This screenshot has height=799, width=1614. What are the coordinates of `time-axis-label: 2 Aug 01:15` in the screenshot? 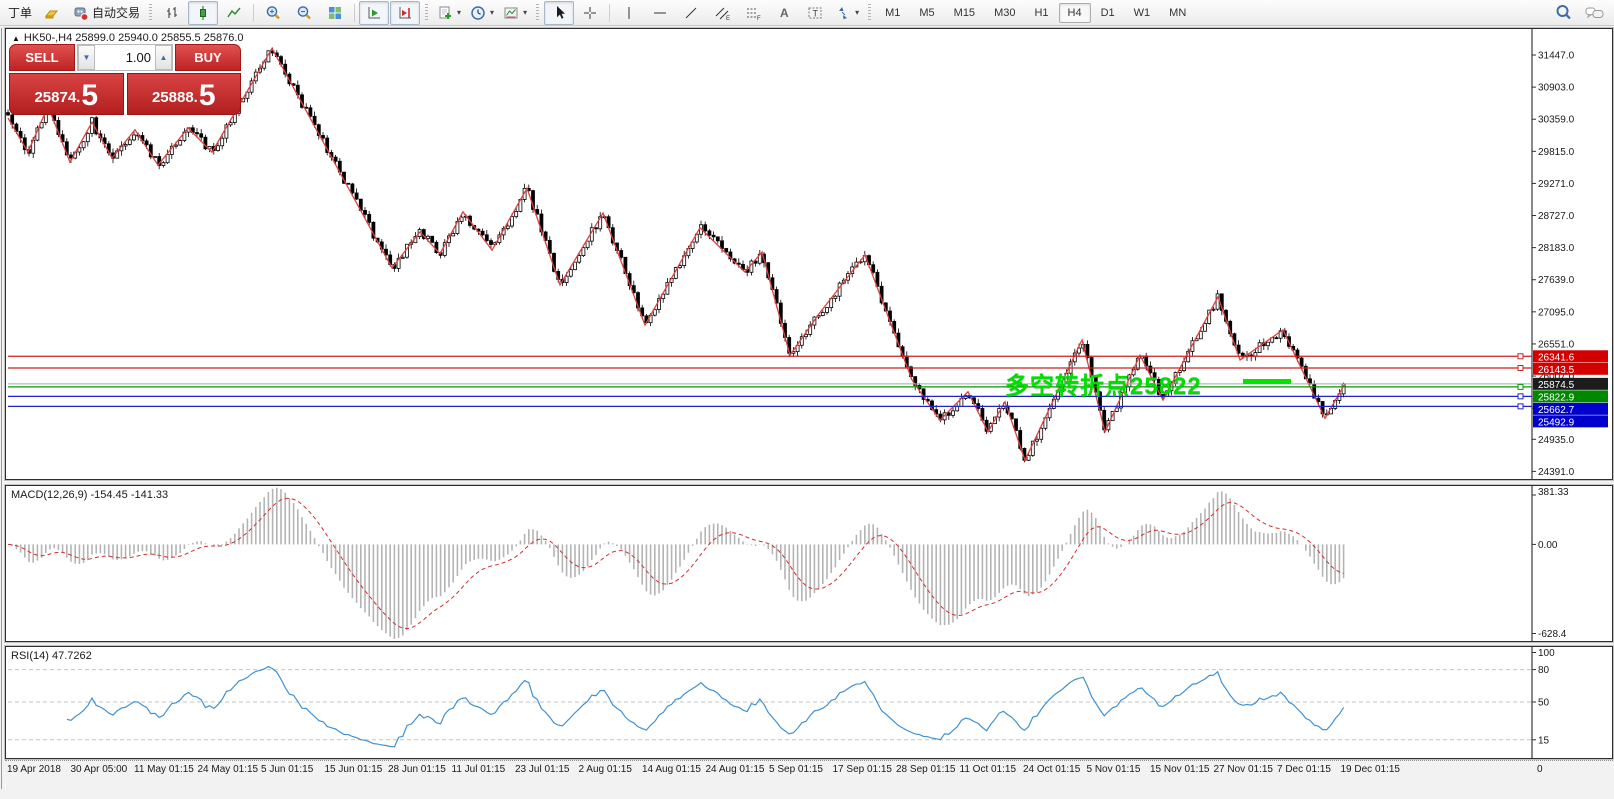 It's located at (605, 769).